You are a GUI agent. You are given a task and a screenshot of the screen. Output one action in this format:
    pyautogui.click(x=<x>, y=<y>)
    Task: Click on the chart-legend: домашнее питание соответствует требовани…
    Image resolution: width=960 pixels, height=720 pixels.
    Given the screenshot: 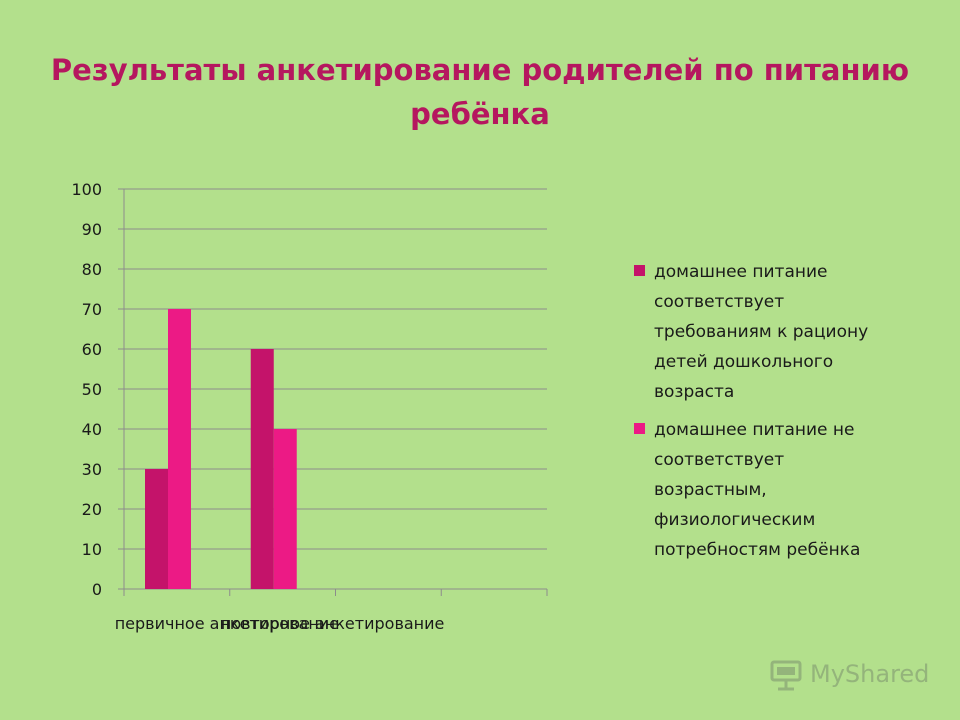 What is the action you would take?
    pyautogui.click(x=784, y=415)
    